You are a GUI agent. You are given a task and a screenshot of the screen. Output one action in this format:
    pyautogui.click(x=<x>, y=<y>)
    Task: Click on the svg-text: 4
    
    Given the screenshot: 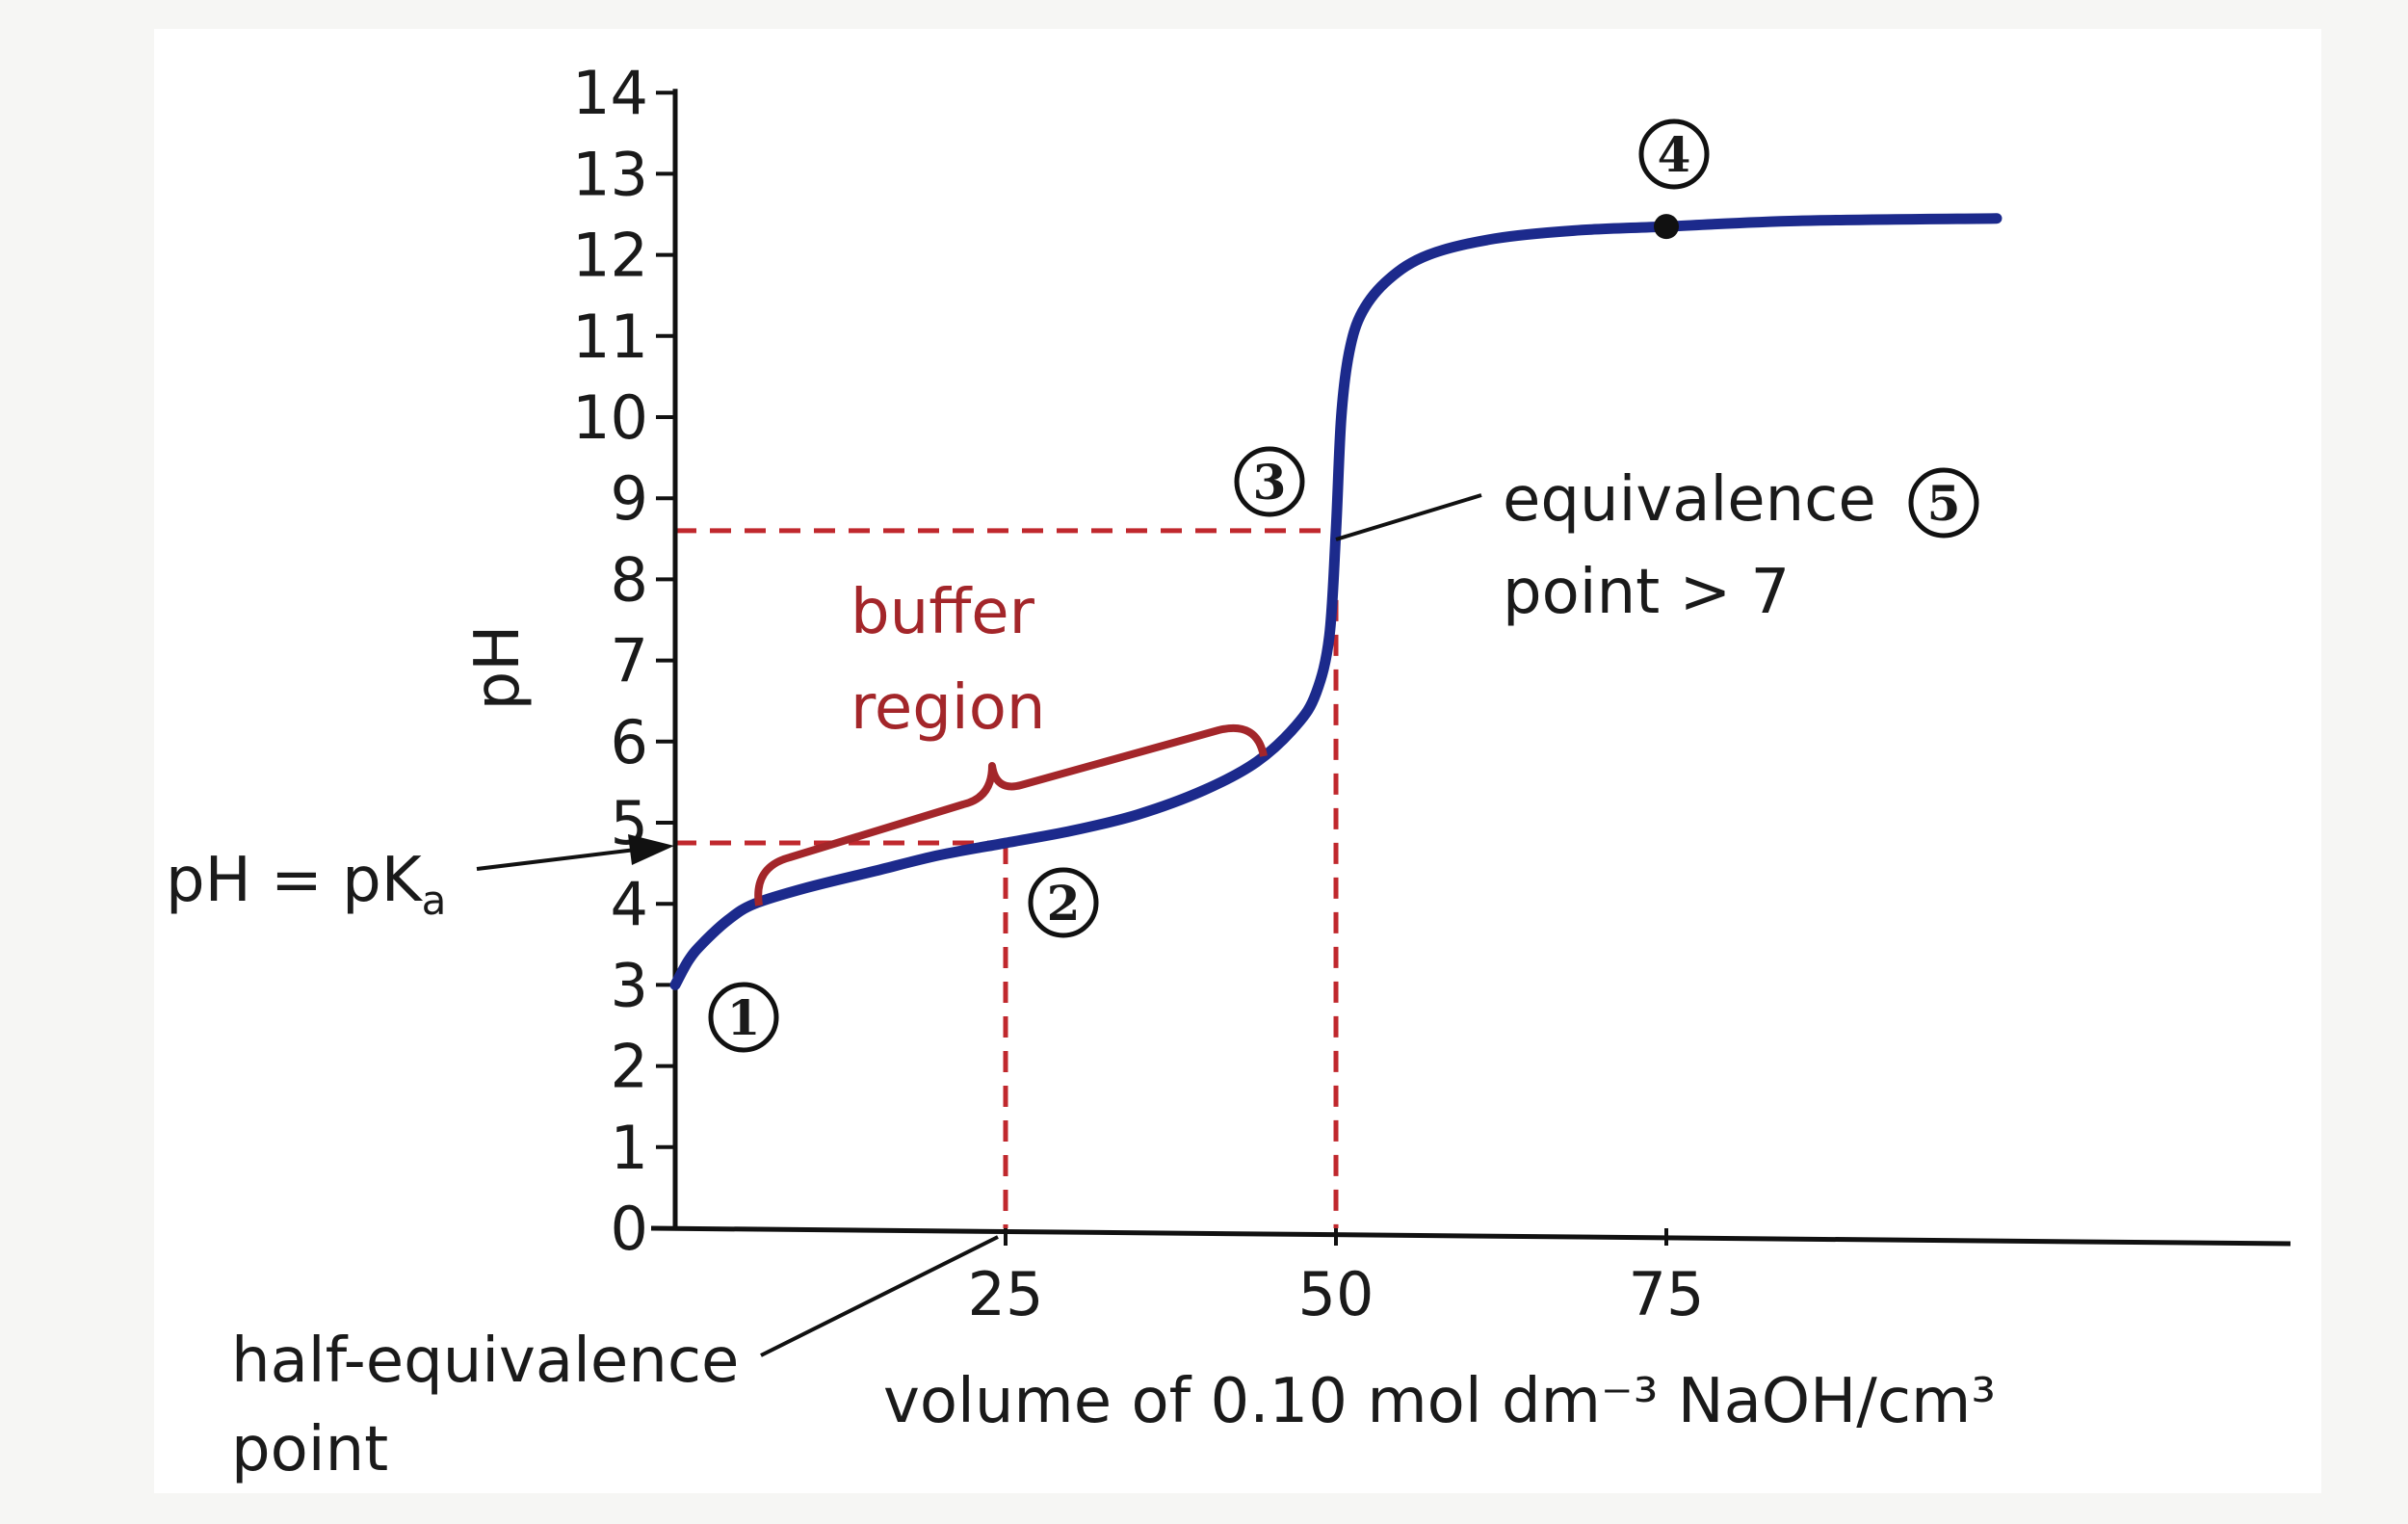 What is the action you would take?
    pyautogui.click(x=1674, y=154)
    